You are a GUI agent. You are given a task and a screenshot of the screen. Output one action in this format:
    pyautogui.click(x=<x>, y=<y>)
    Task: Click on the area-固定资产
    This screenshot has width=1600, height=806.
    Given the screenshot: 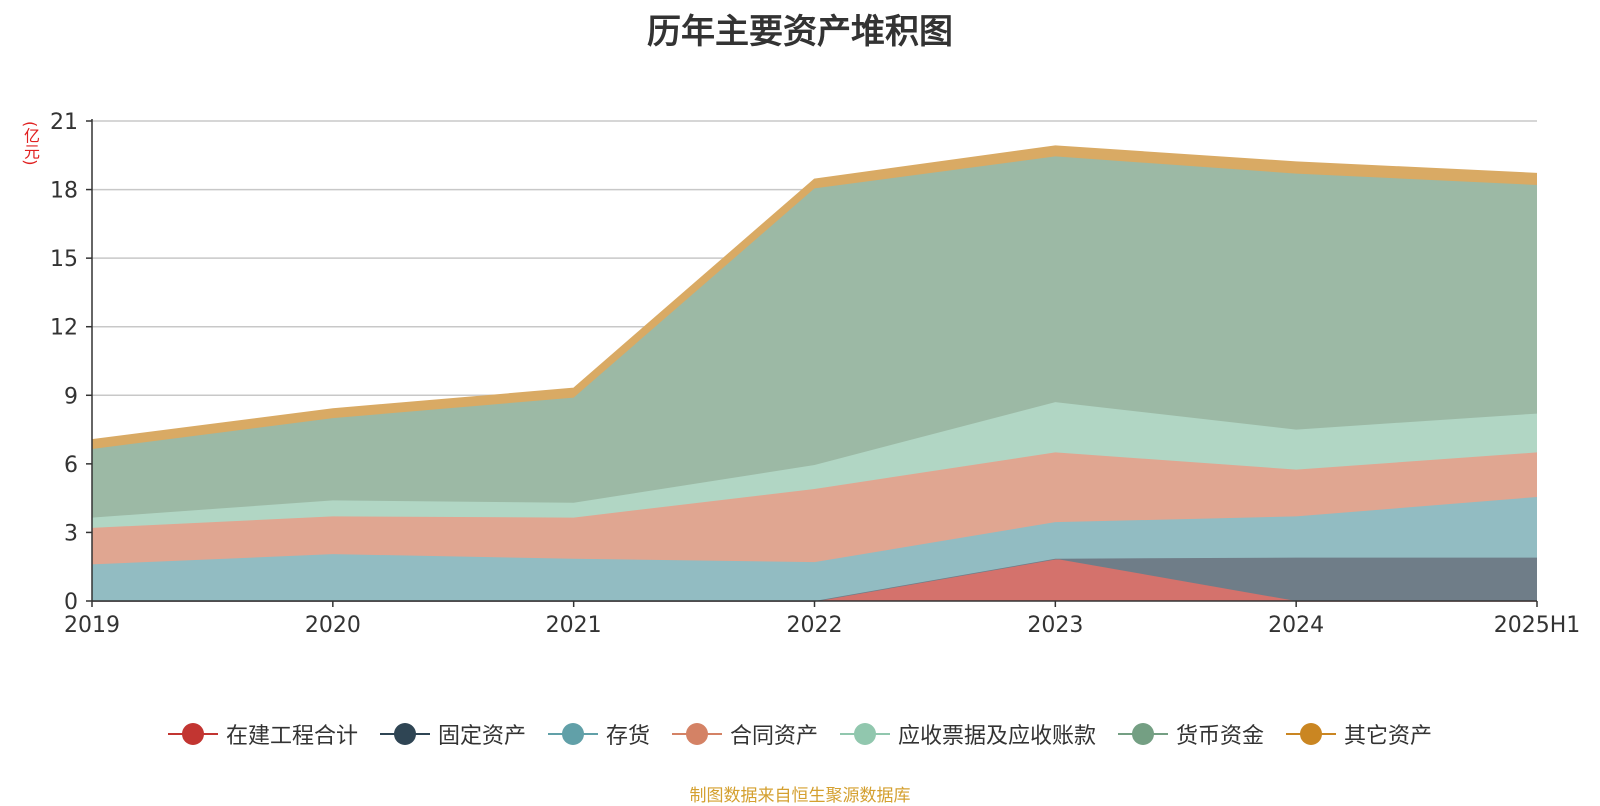 What is the action you would take?
    pyautogui.click(x=814, y=579)
    